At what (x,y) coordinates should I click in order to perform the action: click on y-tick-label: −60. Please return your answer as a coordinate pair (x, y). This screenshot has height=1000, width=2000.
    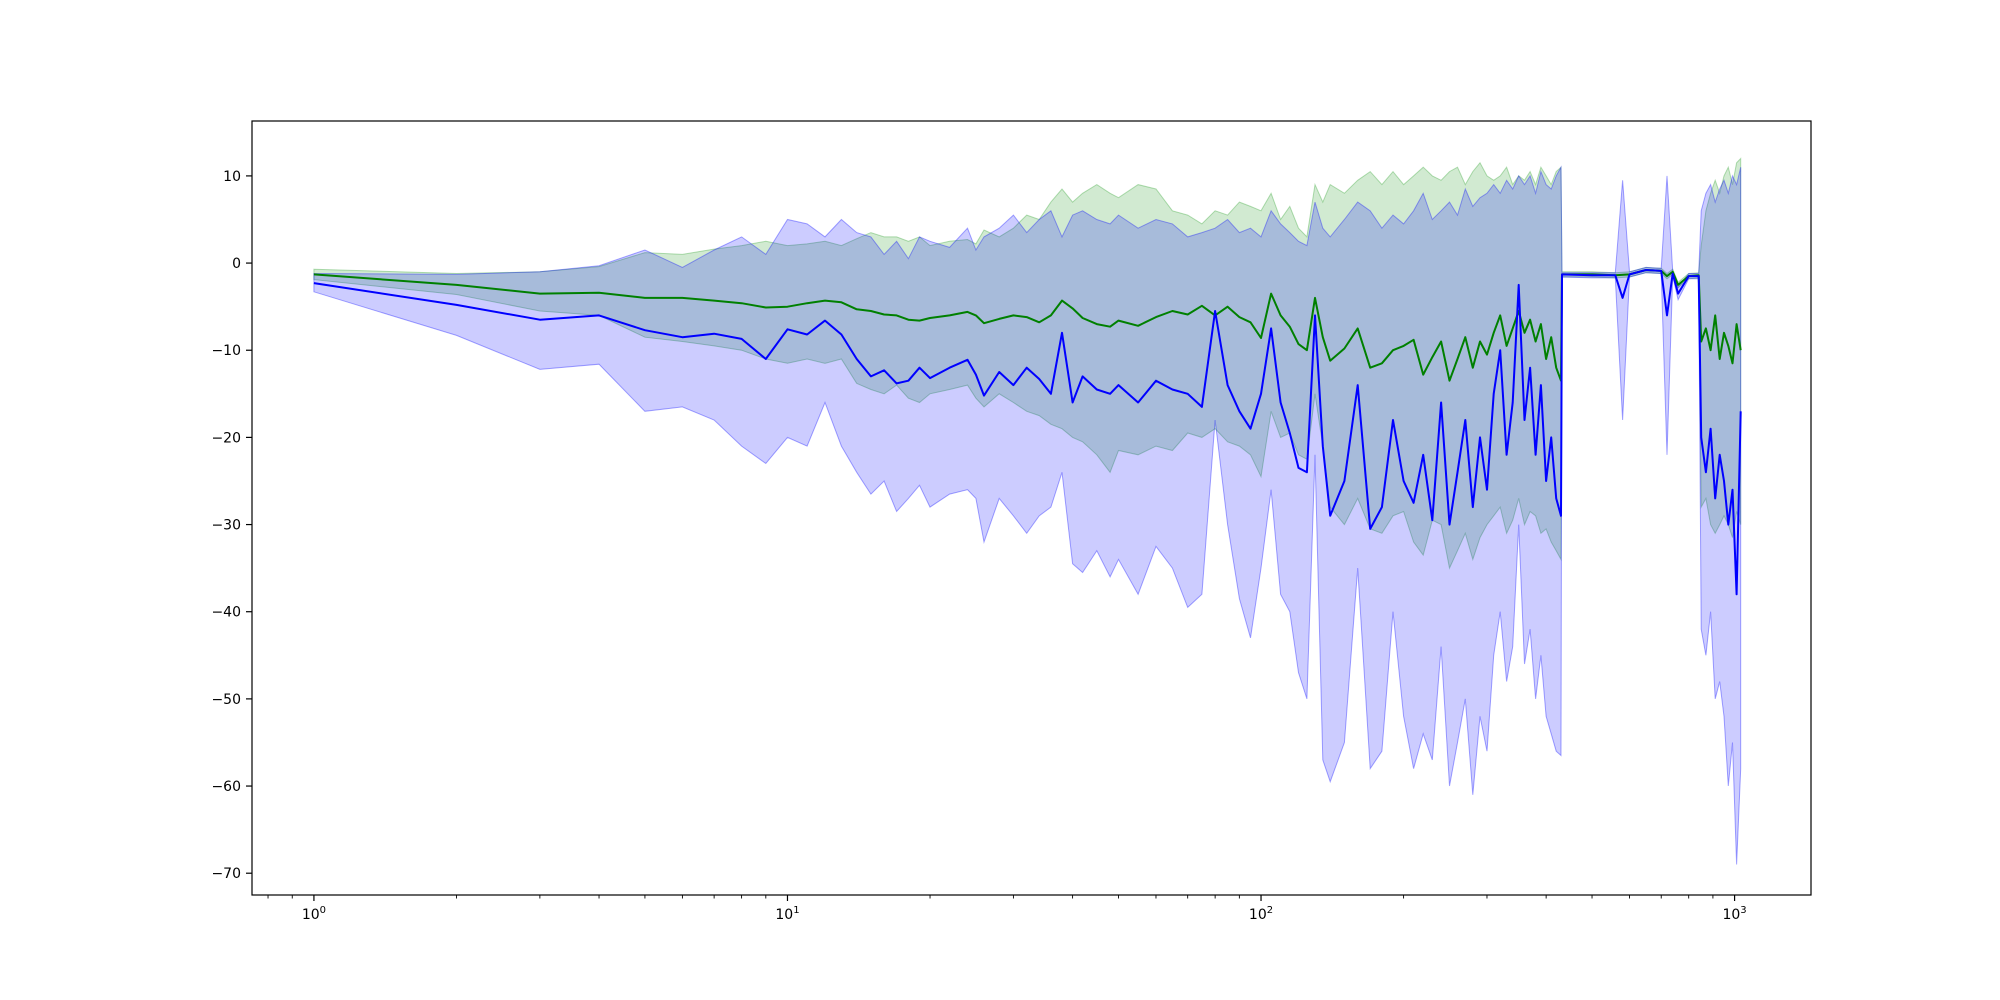
    Looking at the image, I should click on (226, 787).